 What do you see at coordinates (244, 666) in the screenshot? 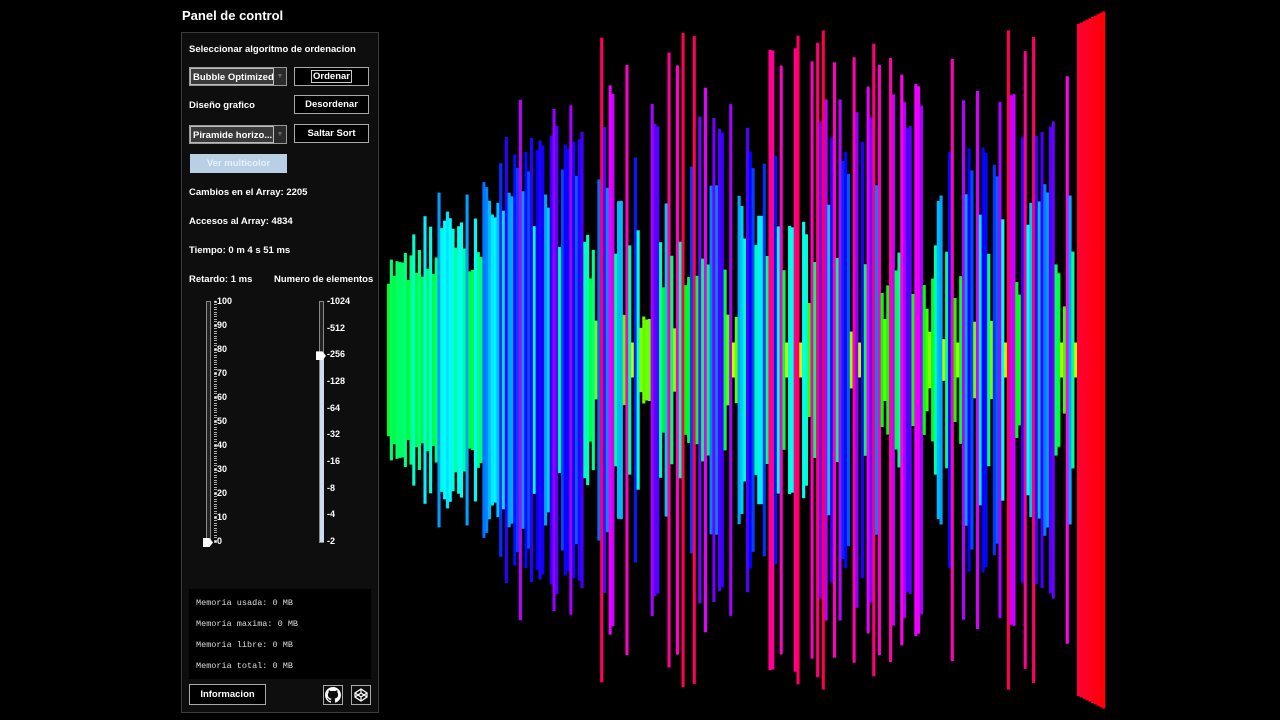
I see `memory-total: Memoria total: 0 MB` at bounding box center [244, 666].